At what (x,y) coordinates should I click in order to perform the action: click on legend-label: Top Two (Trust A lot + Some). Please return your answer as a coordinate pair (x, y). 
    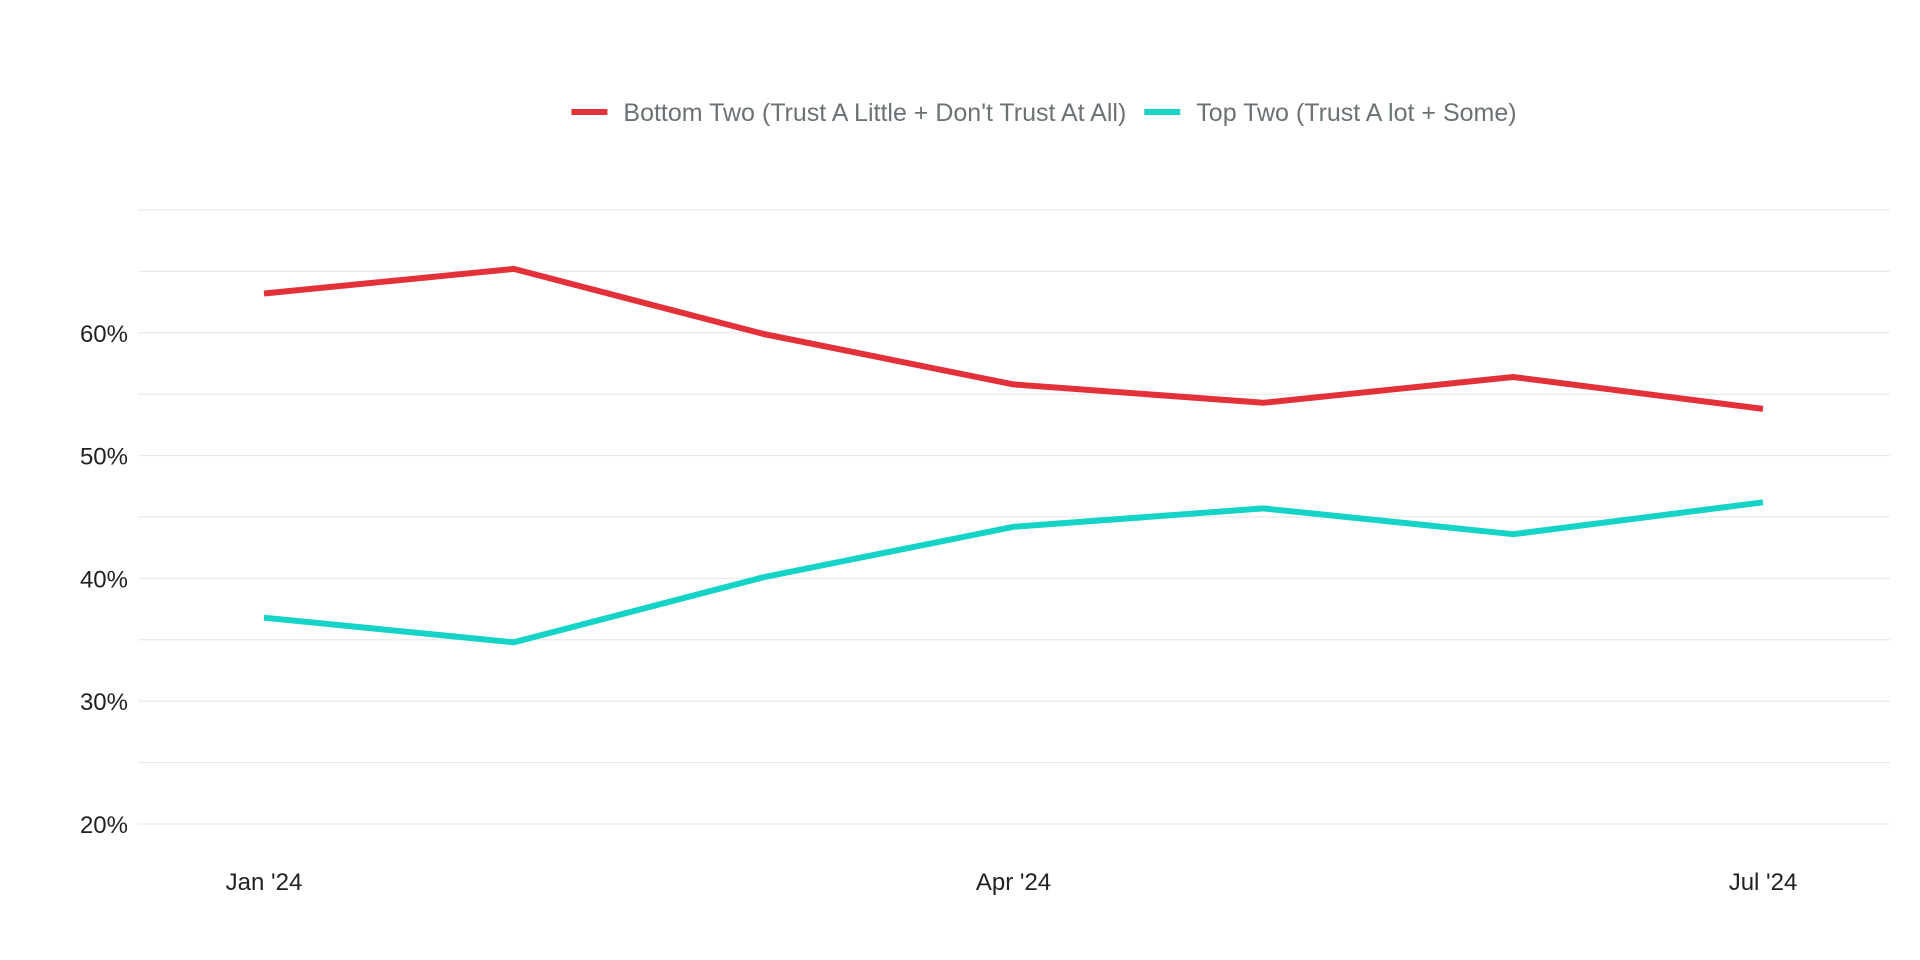
    Looking at the image, I should click on (1356, 113).